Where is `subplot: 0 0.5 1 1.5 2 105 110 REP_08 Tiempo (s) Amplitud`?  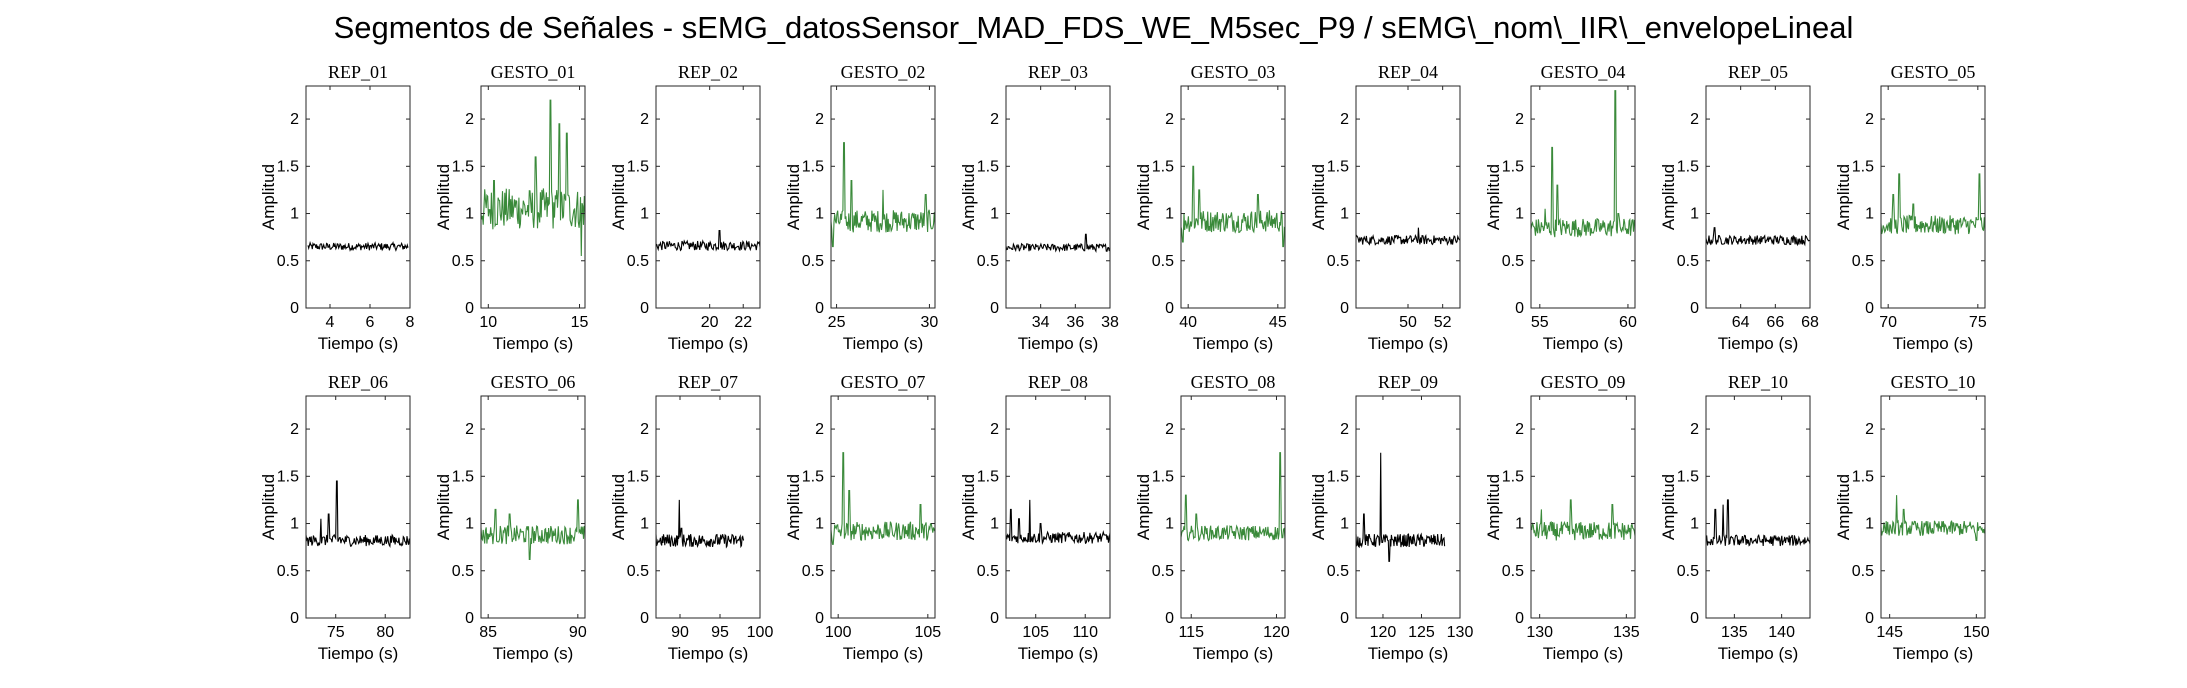
subplot: 0 0.5 1 1.5 2 105 110 REP_08 Tiempo (s) Amplitud is located at coordinates (1035, 517).